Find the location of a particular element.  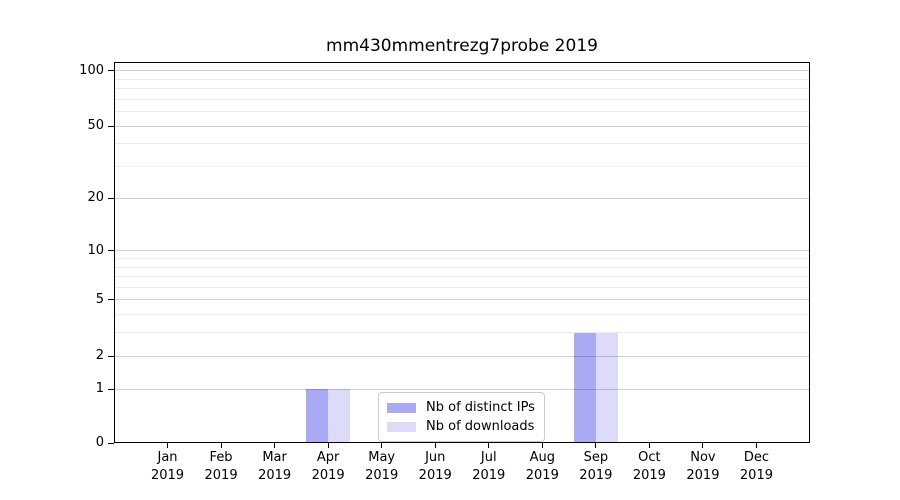

x-axis-tick-label: Feb 2019 is located at coordinates (221, 466).